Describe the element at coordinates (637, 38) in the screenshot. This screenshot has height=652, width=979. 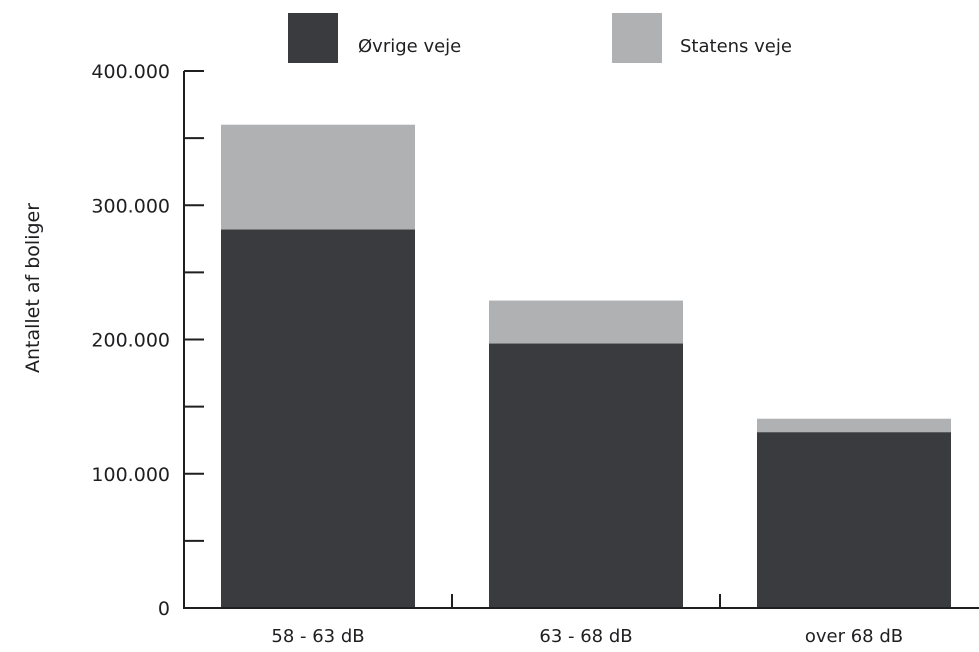
I see `legend-swatch-statens-veje` at that location.